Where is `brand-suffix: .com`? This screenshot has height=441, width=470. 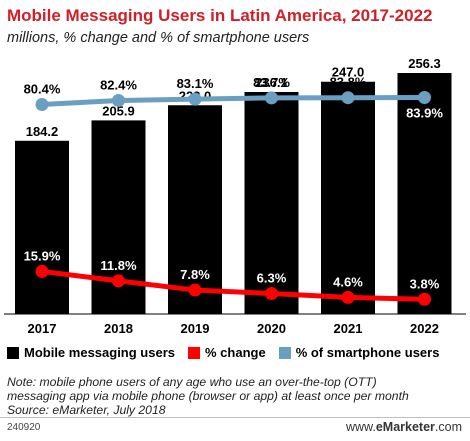
brand-suffix: .com is located at coordinates (448, 427).